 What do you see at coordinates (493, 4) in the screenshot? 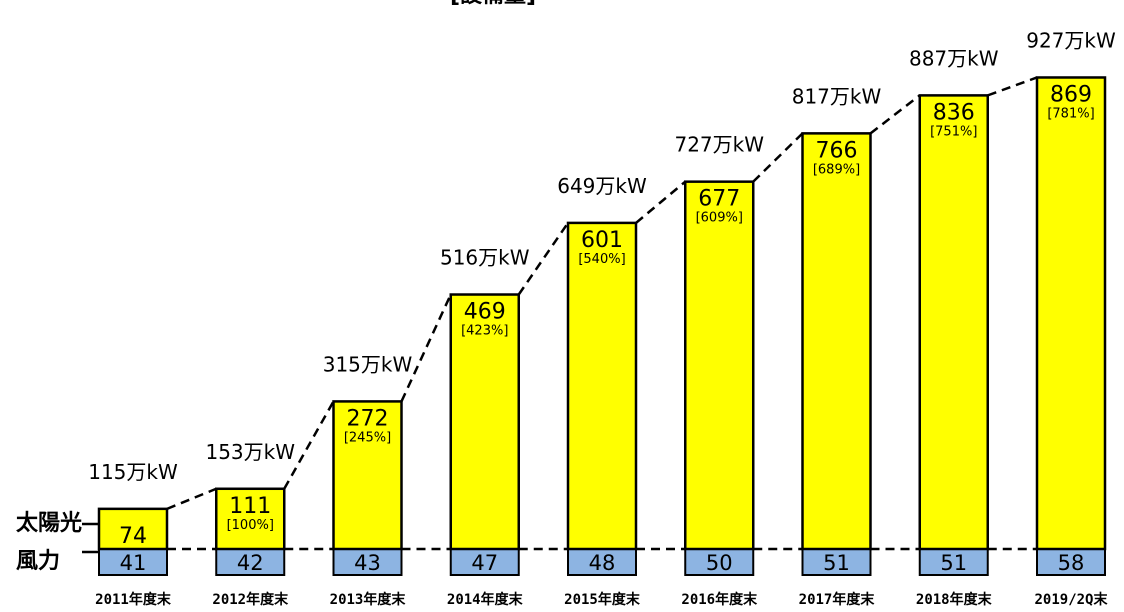
I see `chart-title: [設備量]` at bounding box center [493, 4].